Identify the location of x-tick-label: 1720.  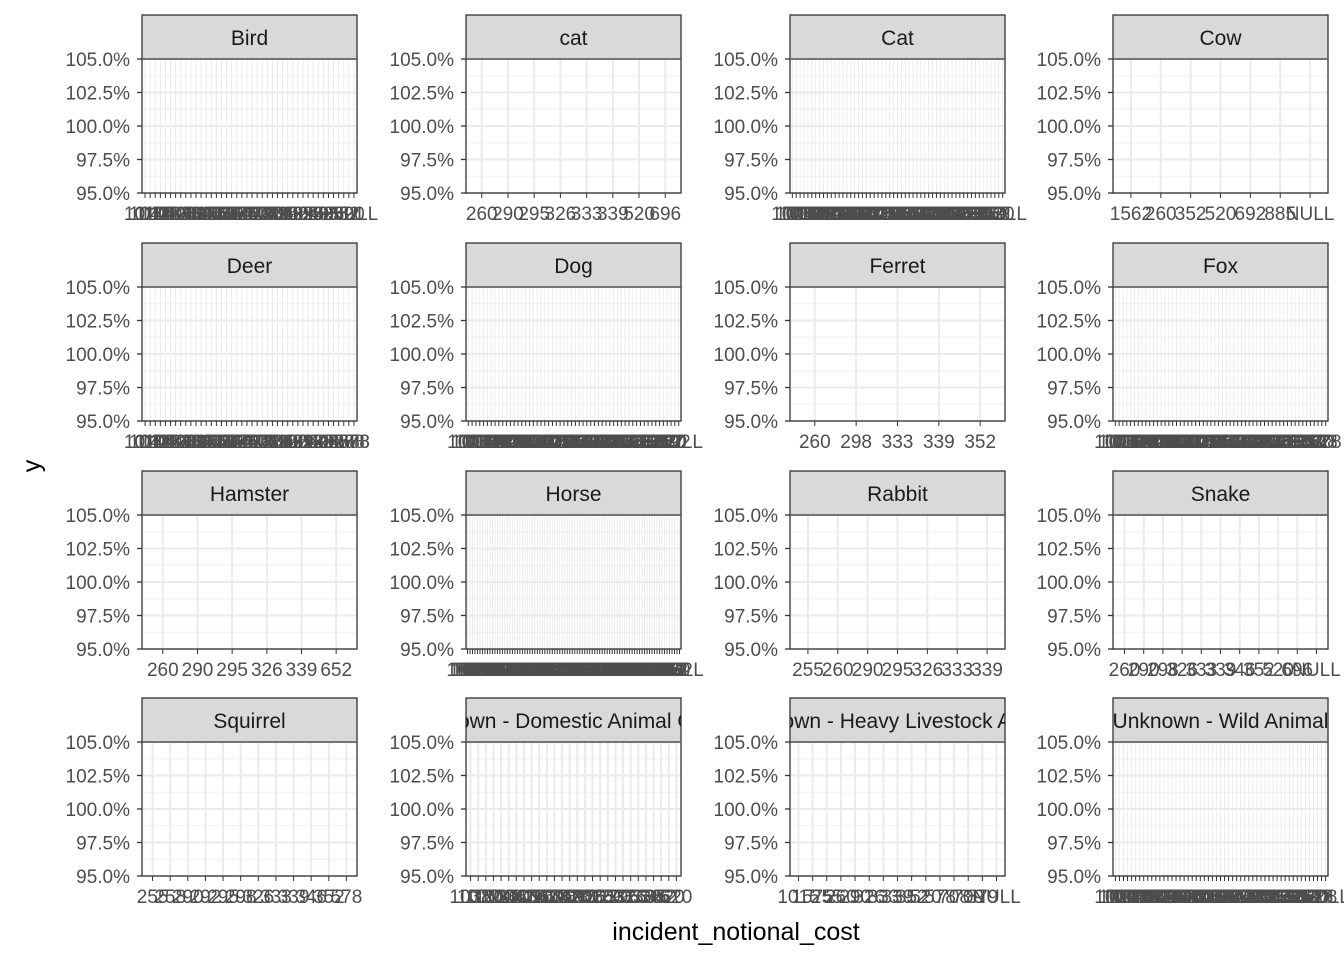
(605, 670).